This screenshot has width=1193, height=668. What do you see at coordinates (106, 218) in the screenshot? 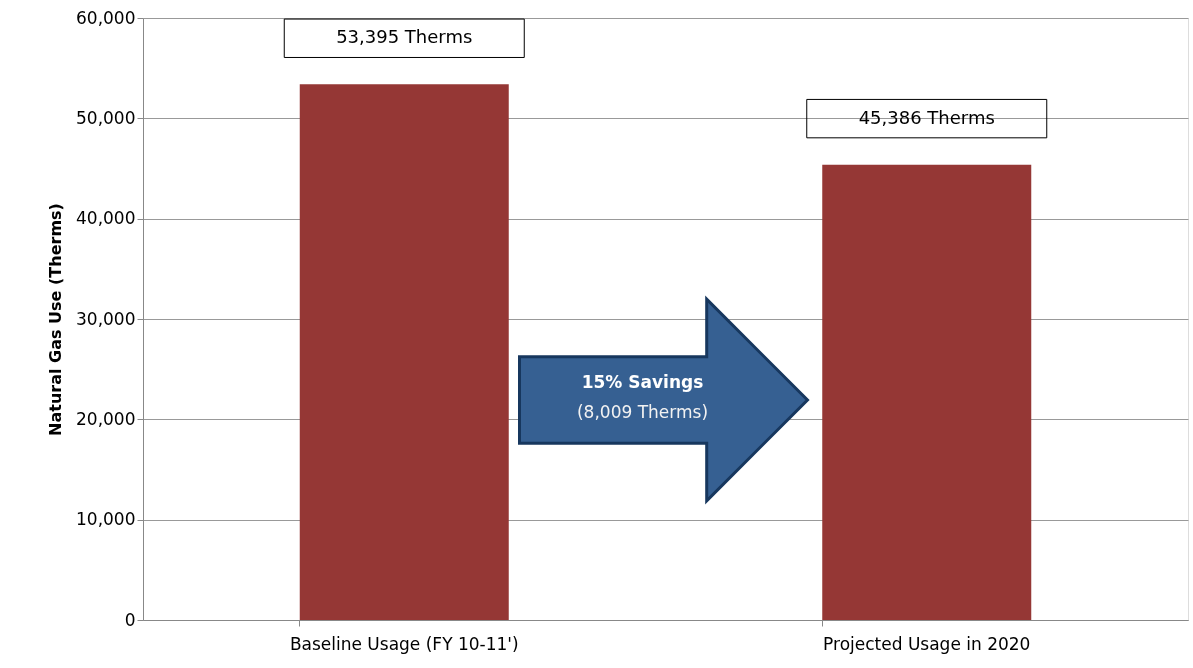
I see `y-tick-label: 40,000` at bounding box center [106, 218].